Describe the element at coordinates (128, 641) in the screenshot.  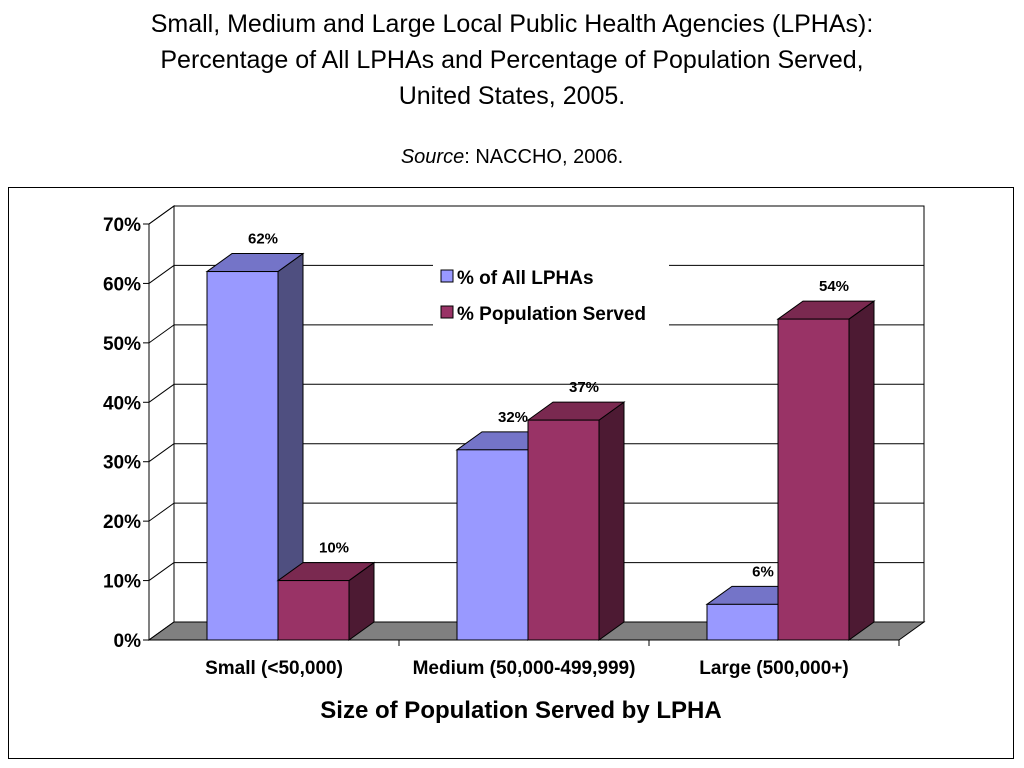
I see `y-tick-label: 0%` at that location.